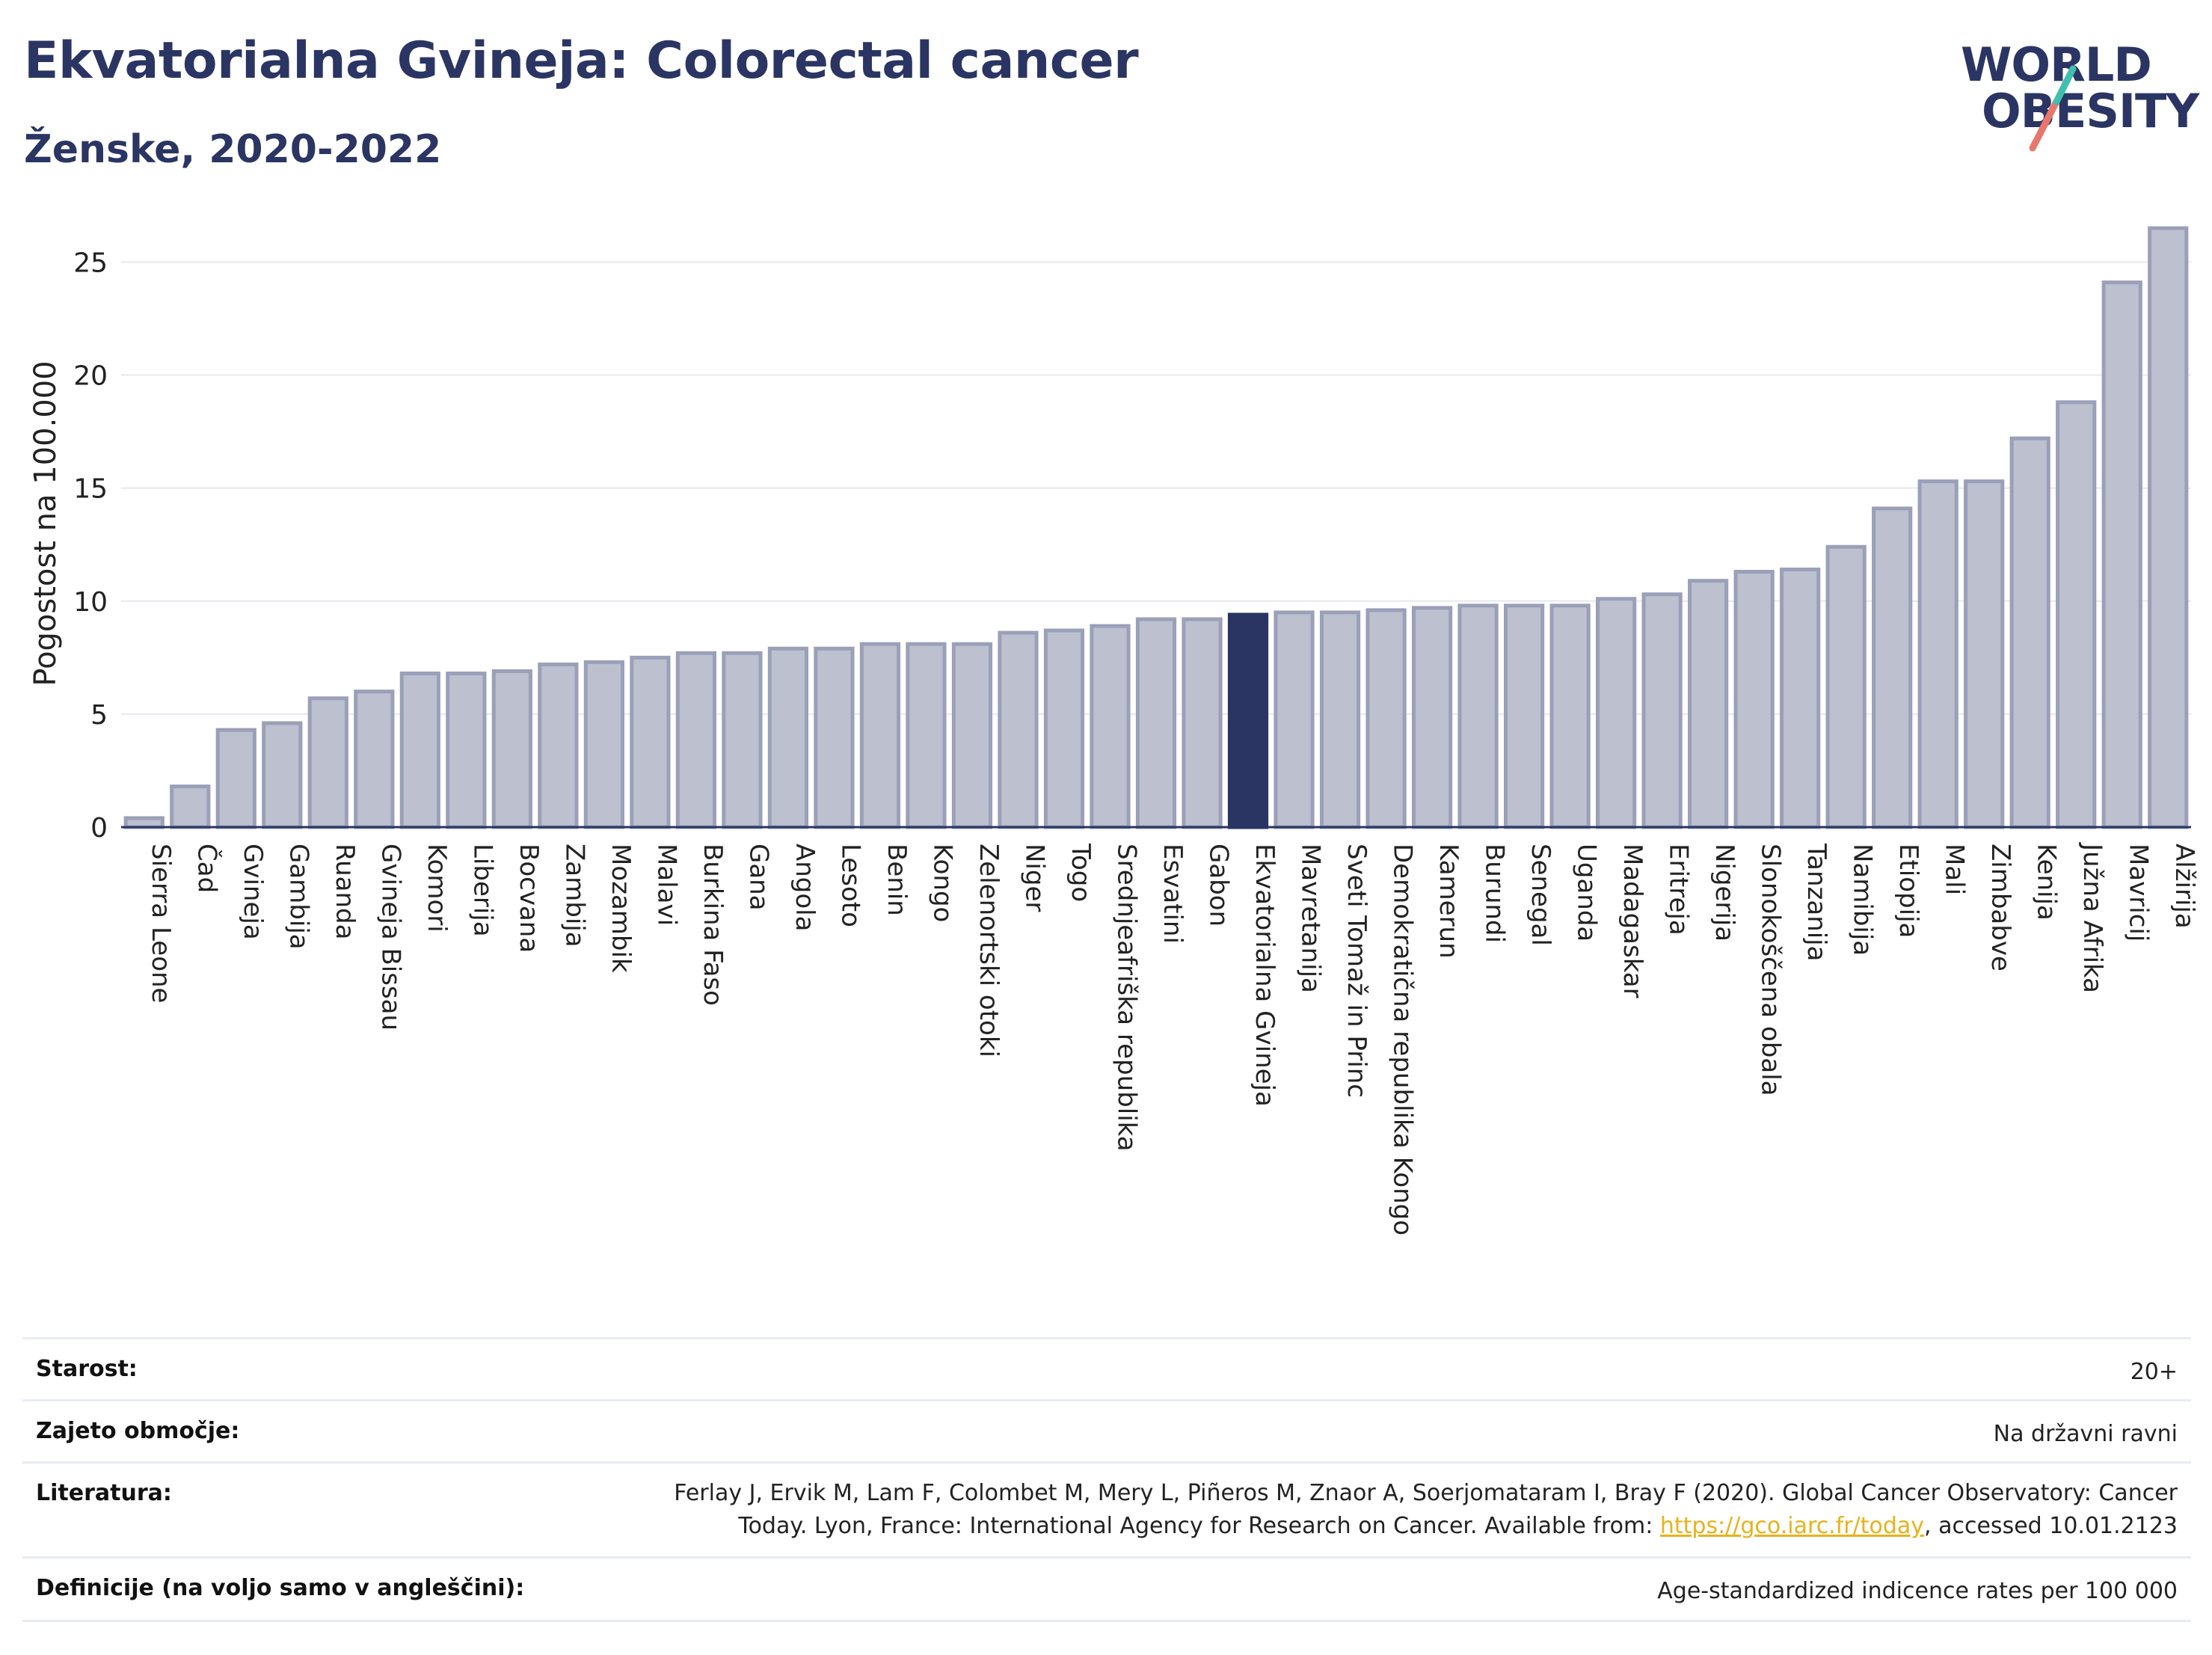  What do you see at coordinates (1219, 885) in the screenshot?
I see `x-tick-label: Gabon` at bounding box center [1219, 885].